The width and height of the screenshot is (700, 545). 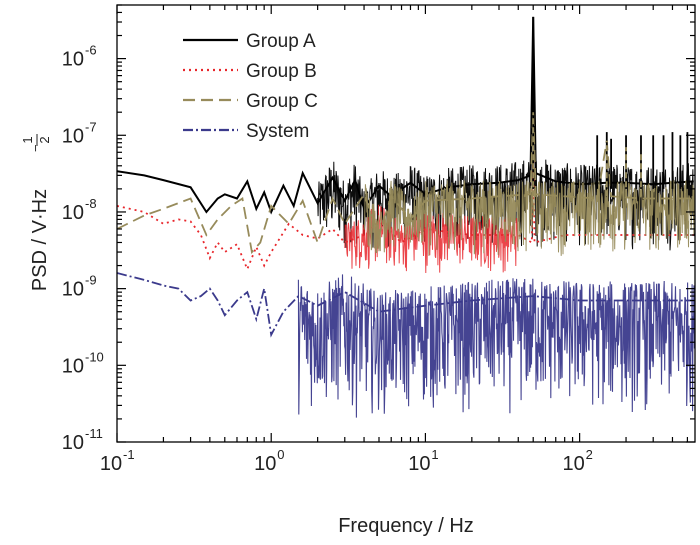 I want to click on x-tick-exp: 2, so click(x=589, y=454).